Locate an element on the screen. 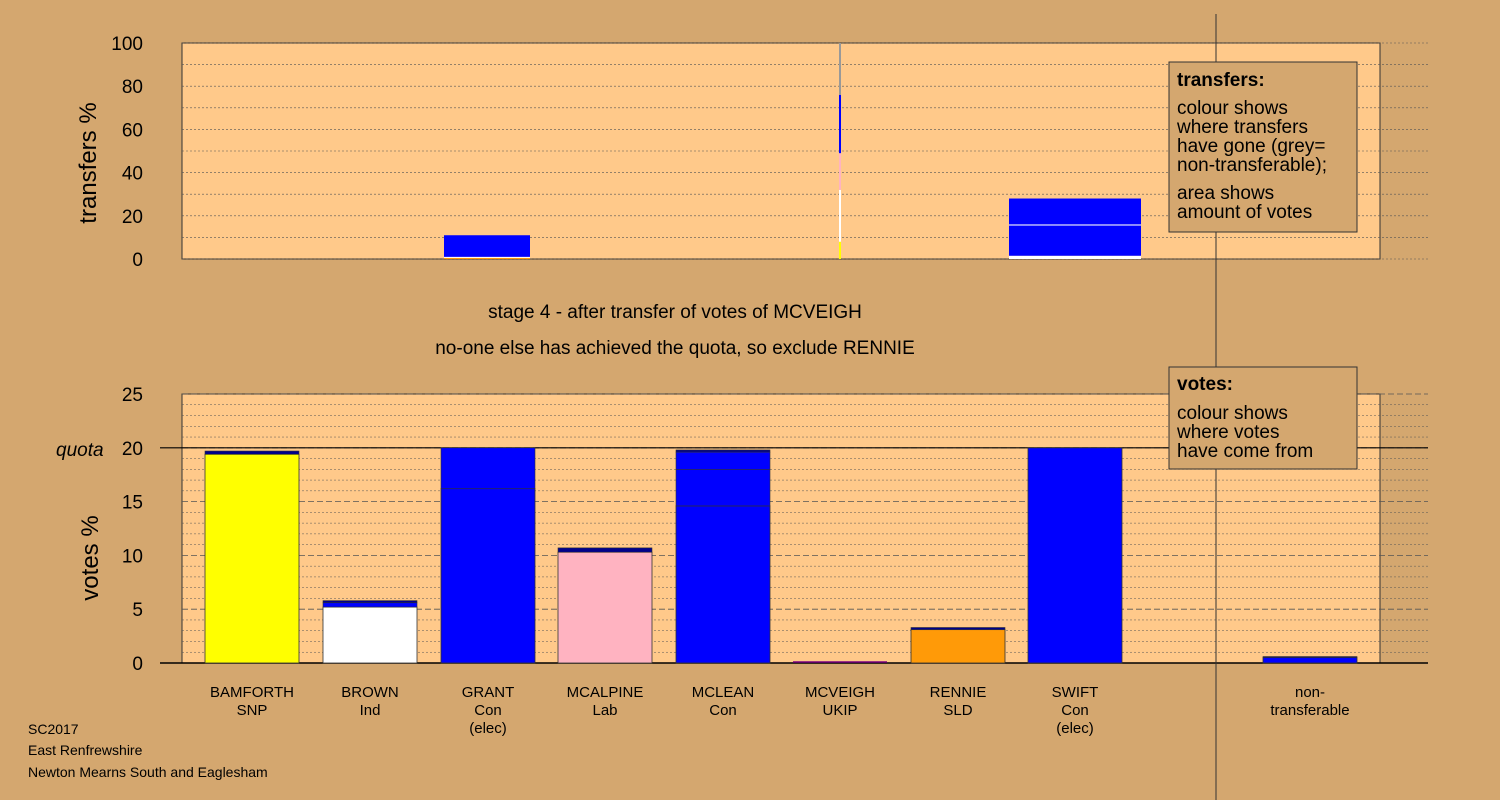 This screenshot has height=800, width=1500. votes-y-tick: 0 is located at coordinates (137, 664).